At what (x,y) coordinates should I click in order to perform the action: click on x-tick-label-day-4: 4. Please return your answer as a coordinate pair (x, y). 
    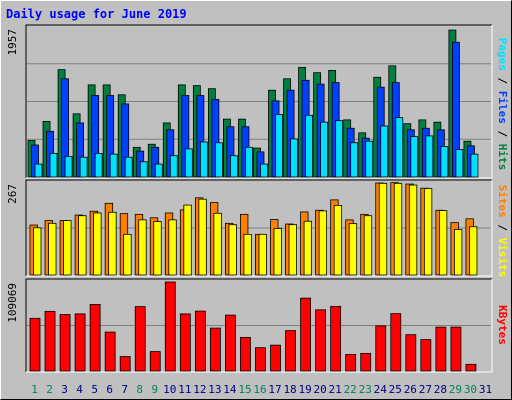
    Looking at the image, I should click on (79, 389).